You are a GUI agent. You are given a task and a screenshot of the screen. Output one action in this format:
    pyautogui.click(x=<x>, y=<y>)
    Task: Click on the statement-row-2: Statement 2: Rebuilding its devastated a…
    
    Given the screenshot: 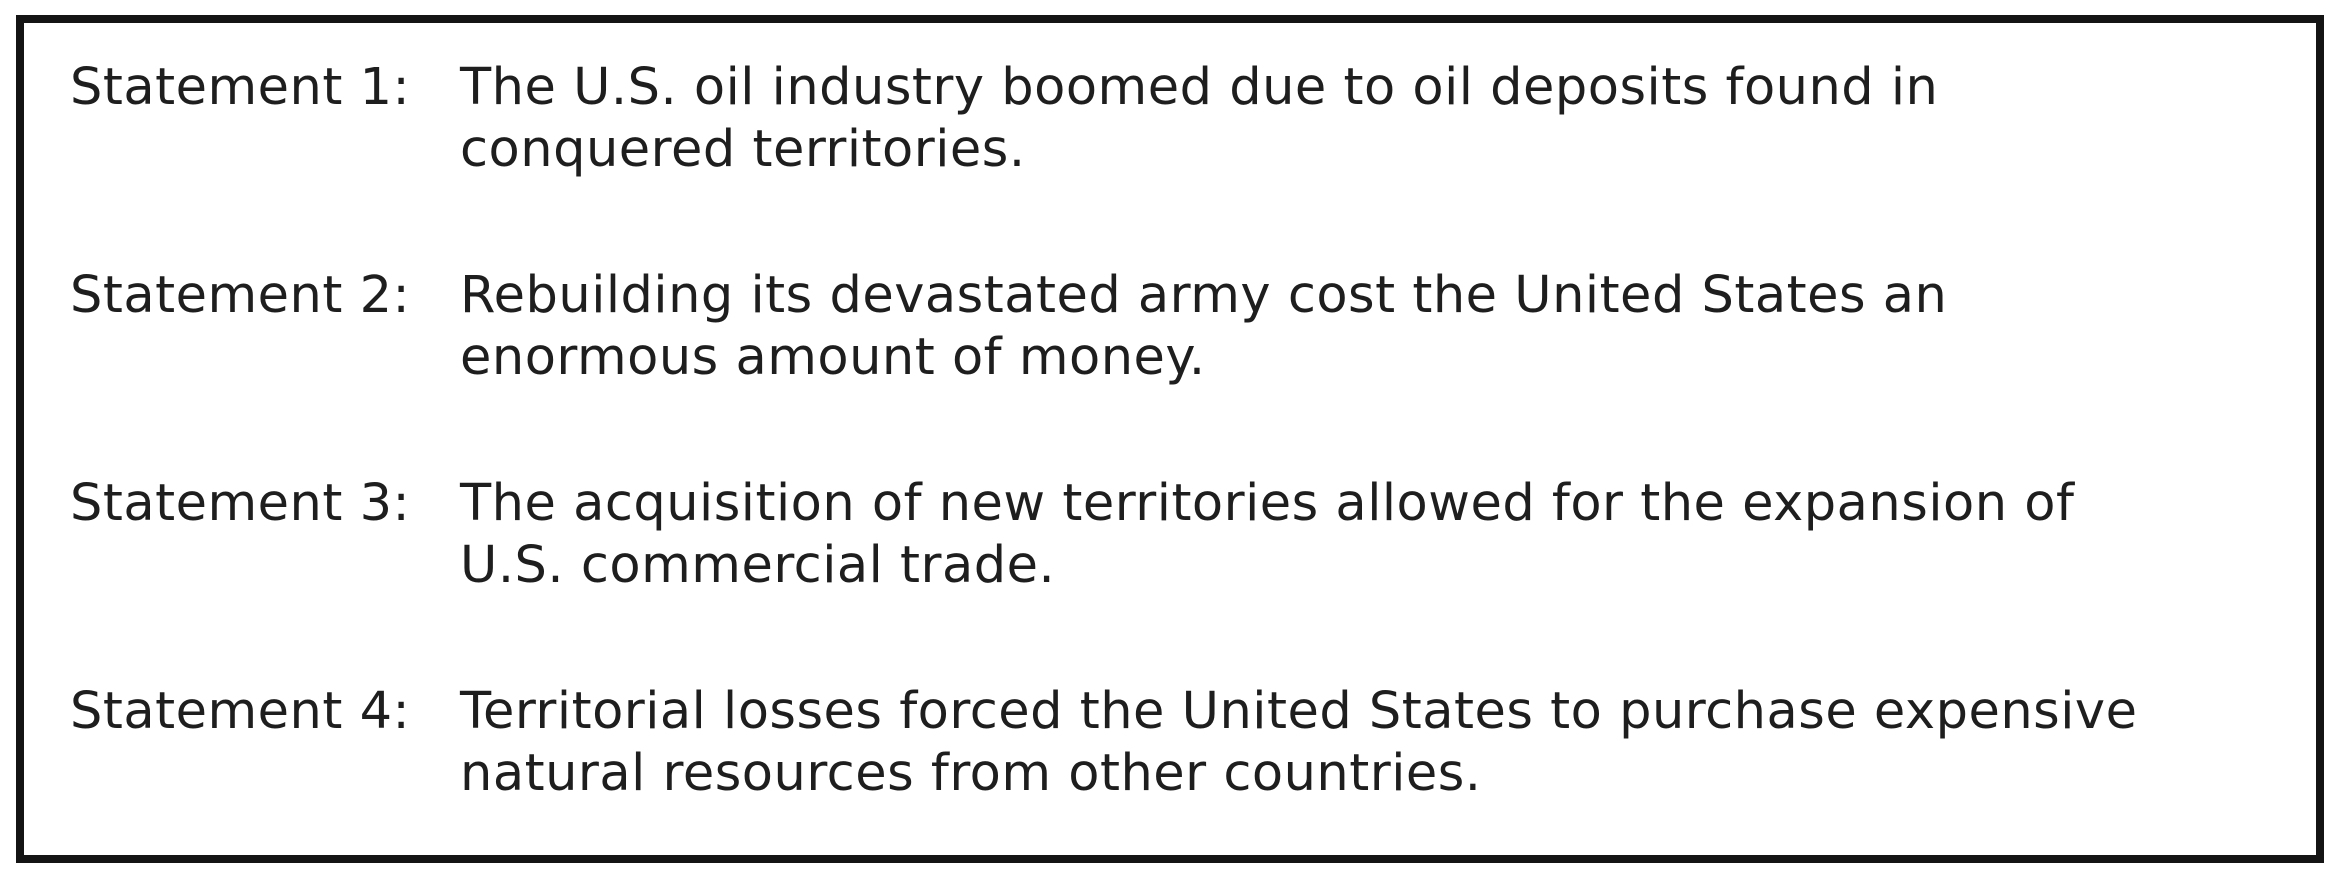 What is the action you would take?
    pyautogui.click(x=1178, y=327)
    